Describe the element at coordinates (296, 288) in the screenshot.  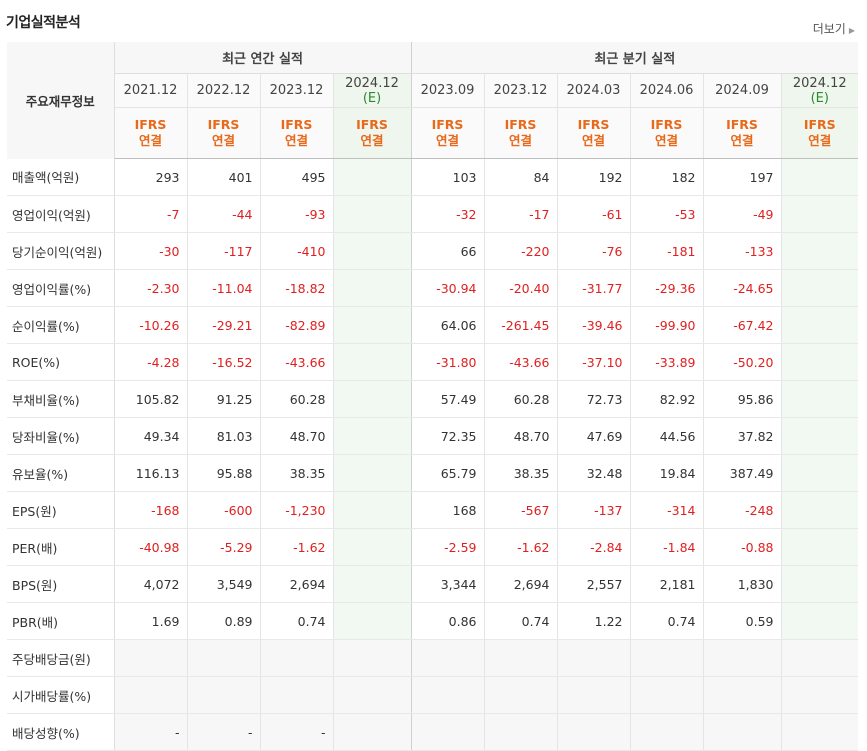
I see `table-cell: -18.82` at that location.